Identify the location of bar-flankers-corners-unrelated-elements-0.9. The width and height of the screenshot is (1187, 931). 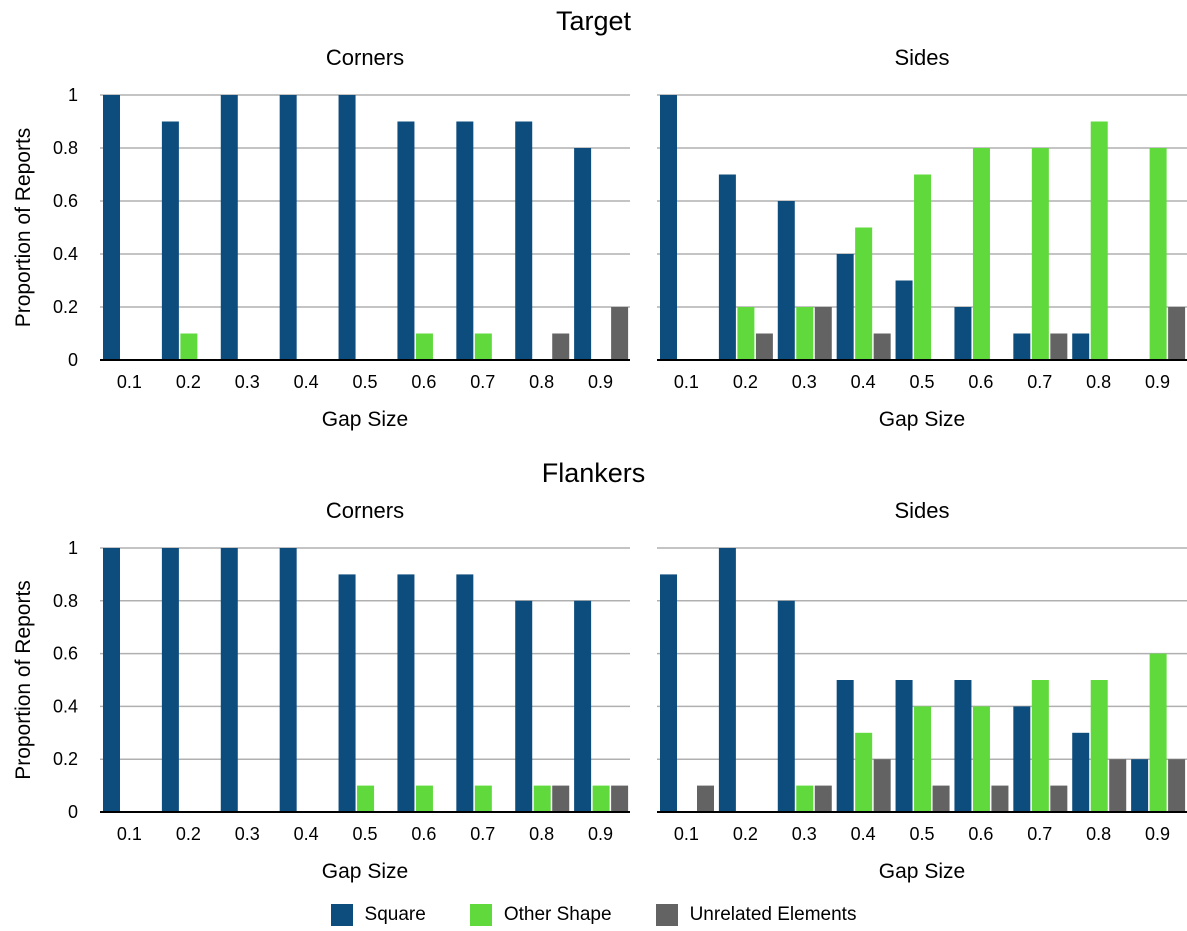
(620, 798).